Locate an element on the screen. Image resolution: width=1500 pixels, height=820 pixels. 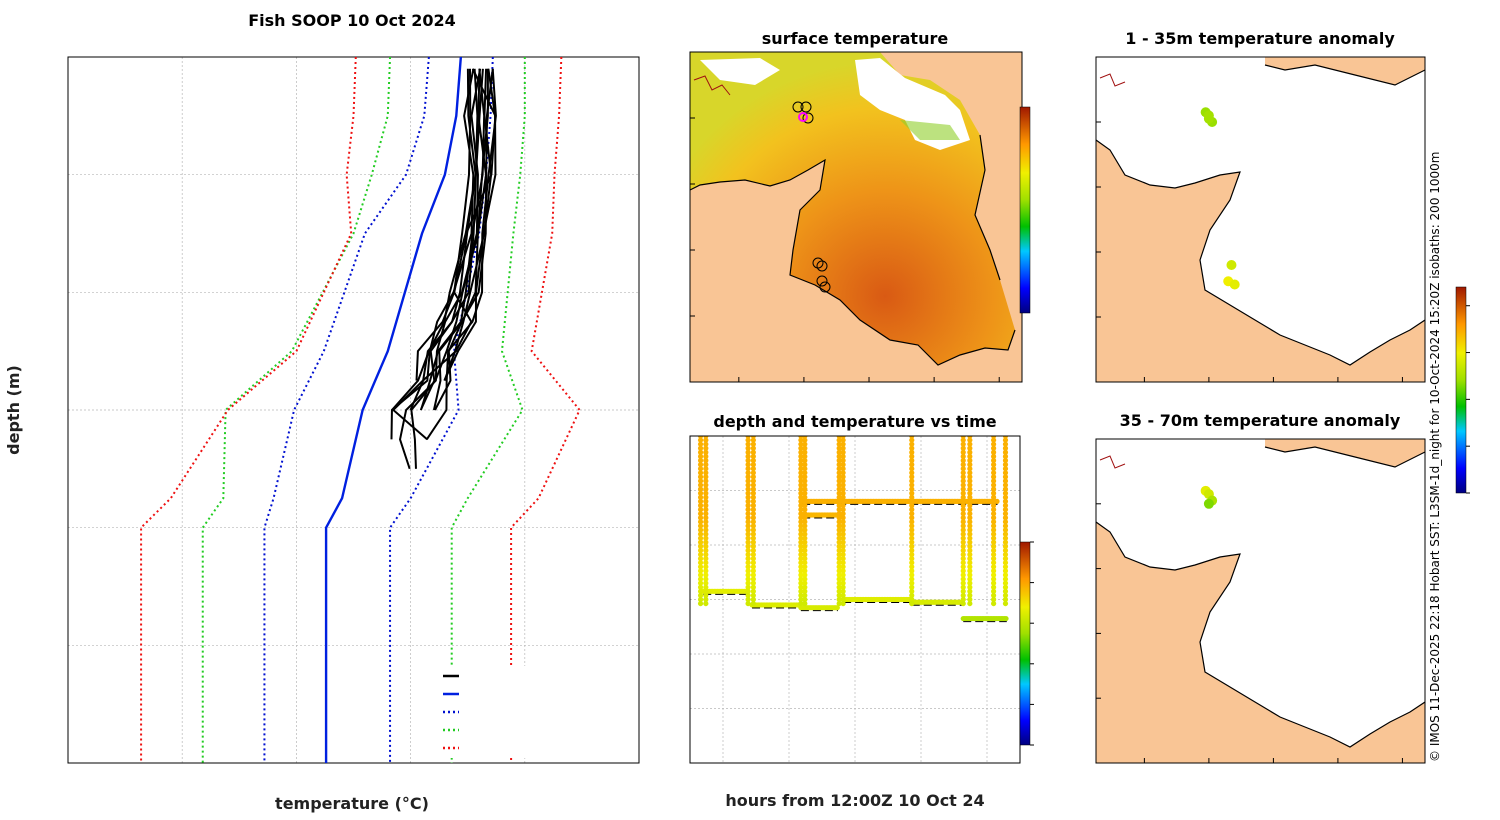
time-title: depth and temperature vs time is located at coordinates (854, 421).